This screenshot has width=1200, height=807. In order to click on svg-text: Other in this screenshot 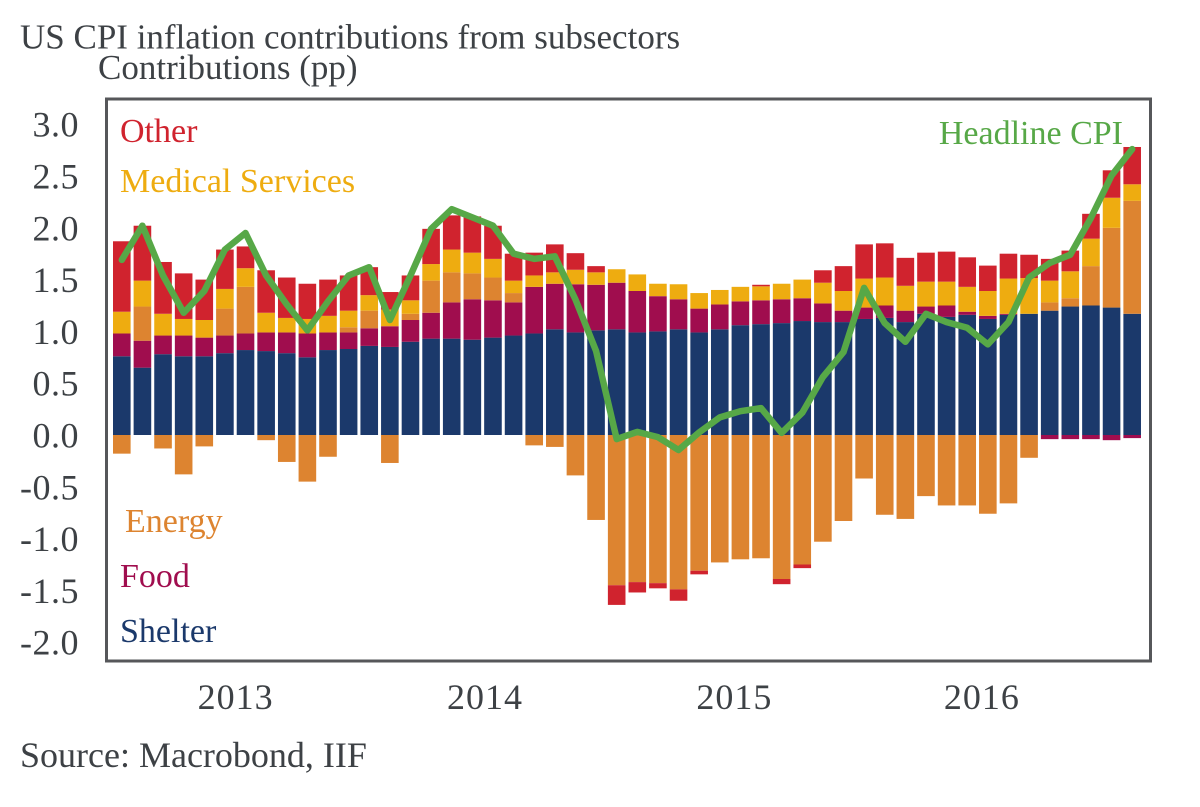, I will do `click(159, 131)`.